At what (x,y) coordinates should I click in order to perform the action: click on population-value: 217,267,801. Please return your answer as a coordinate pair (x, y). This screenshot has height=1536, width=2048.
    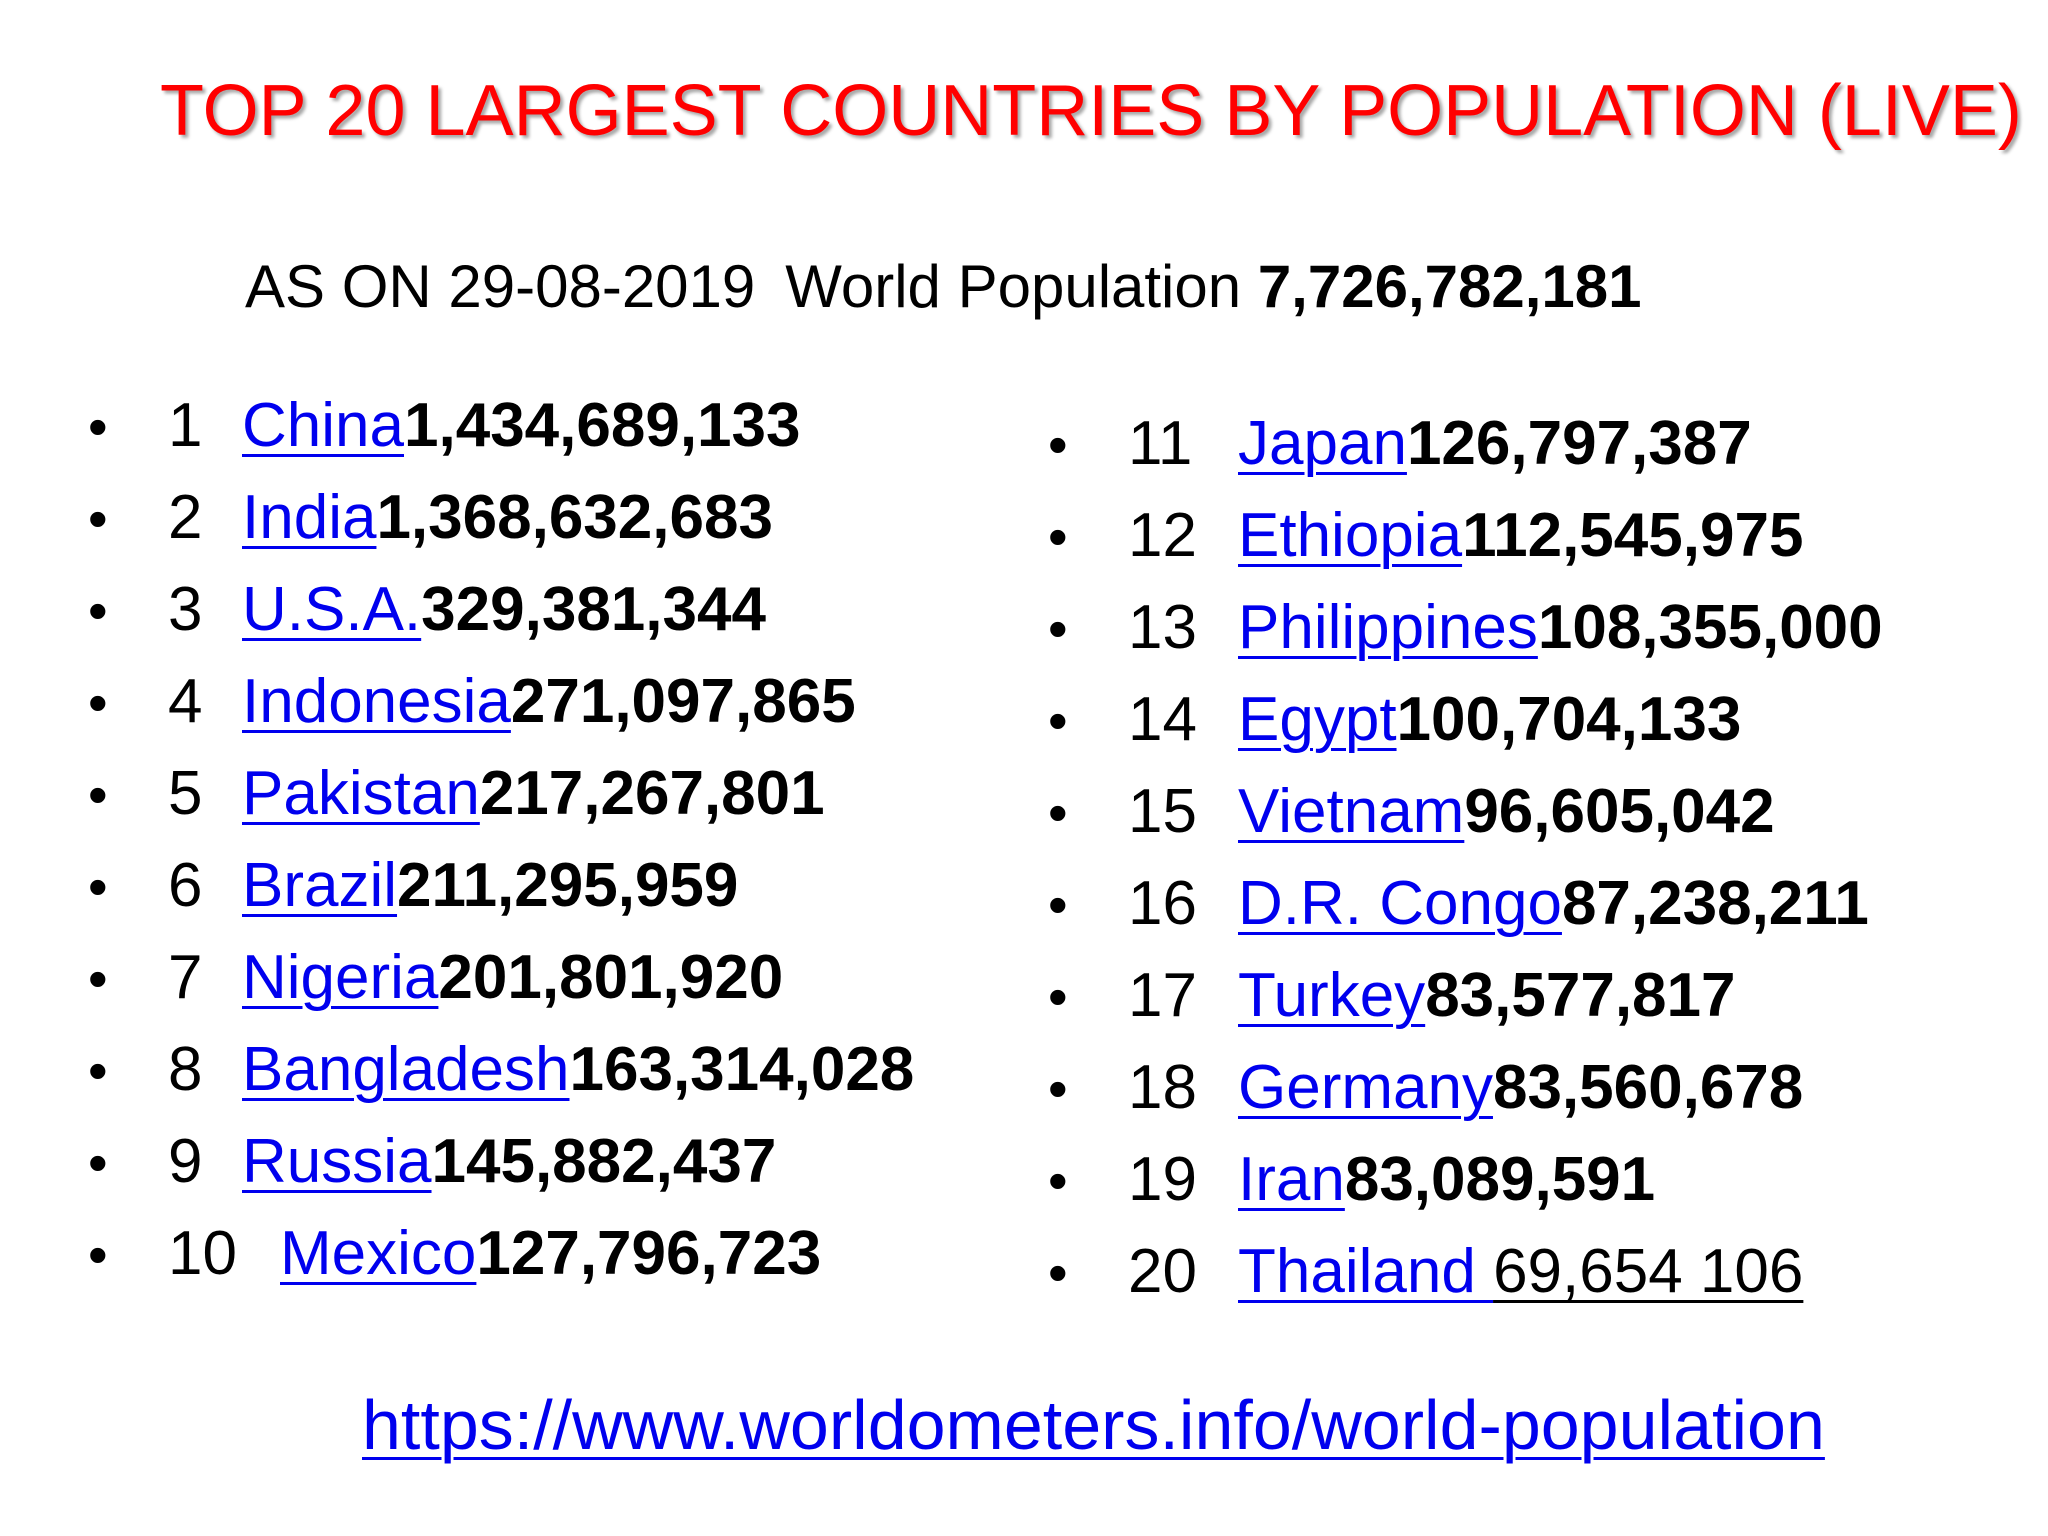
    Looking at the image, I should click on (652, 793).